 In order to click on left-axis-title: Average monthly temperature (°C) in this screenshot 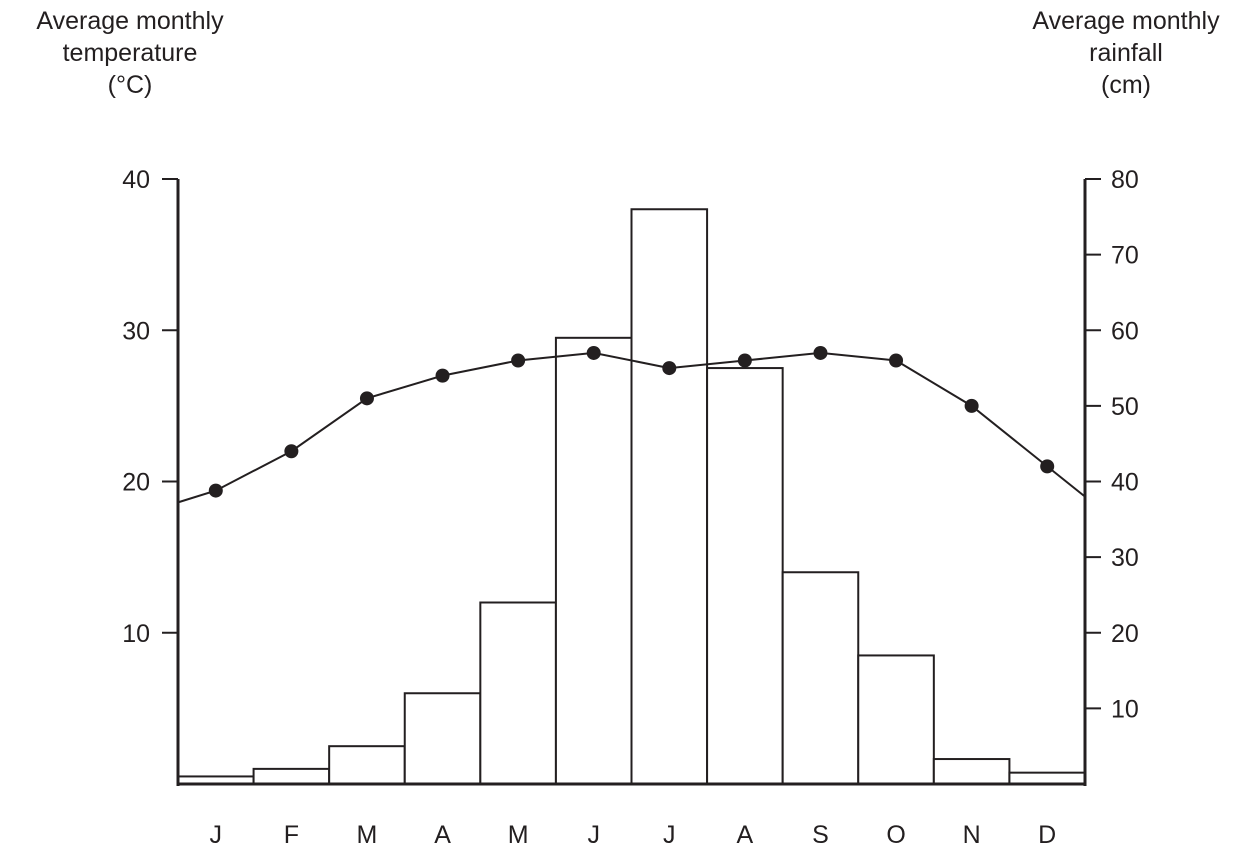, I will do `click(130, 53)`.